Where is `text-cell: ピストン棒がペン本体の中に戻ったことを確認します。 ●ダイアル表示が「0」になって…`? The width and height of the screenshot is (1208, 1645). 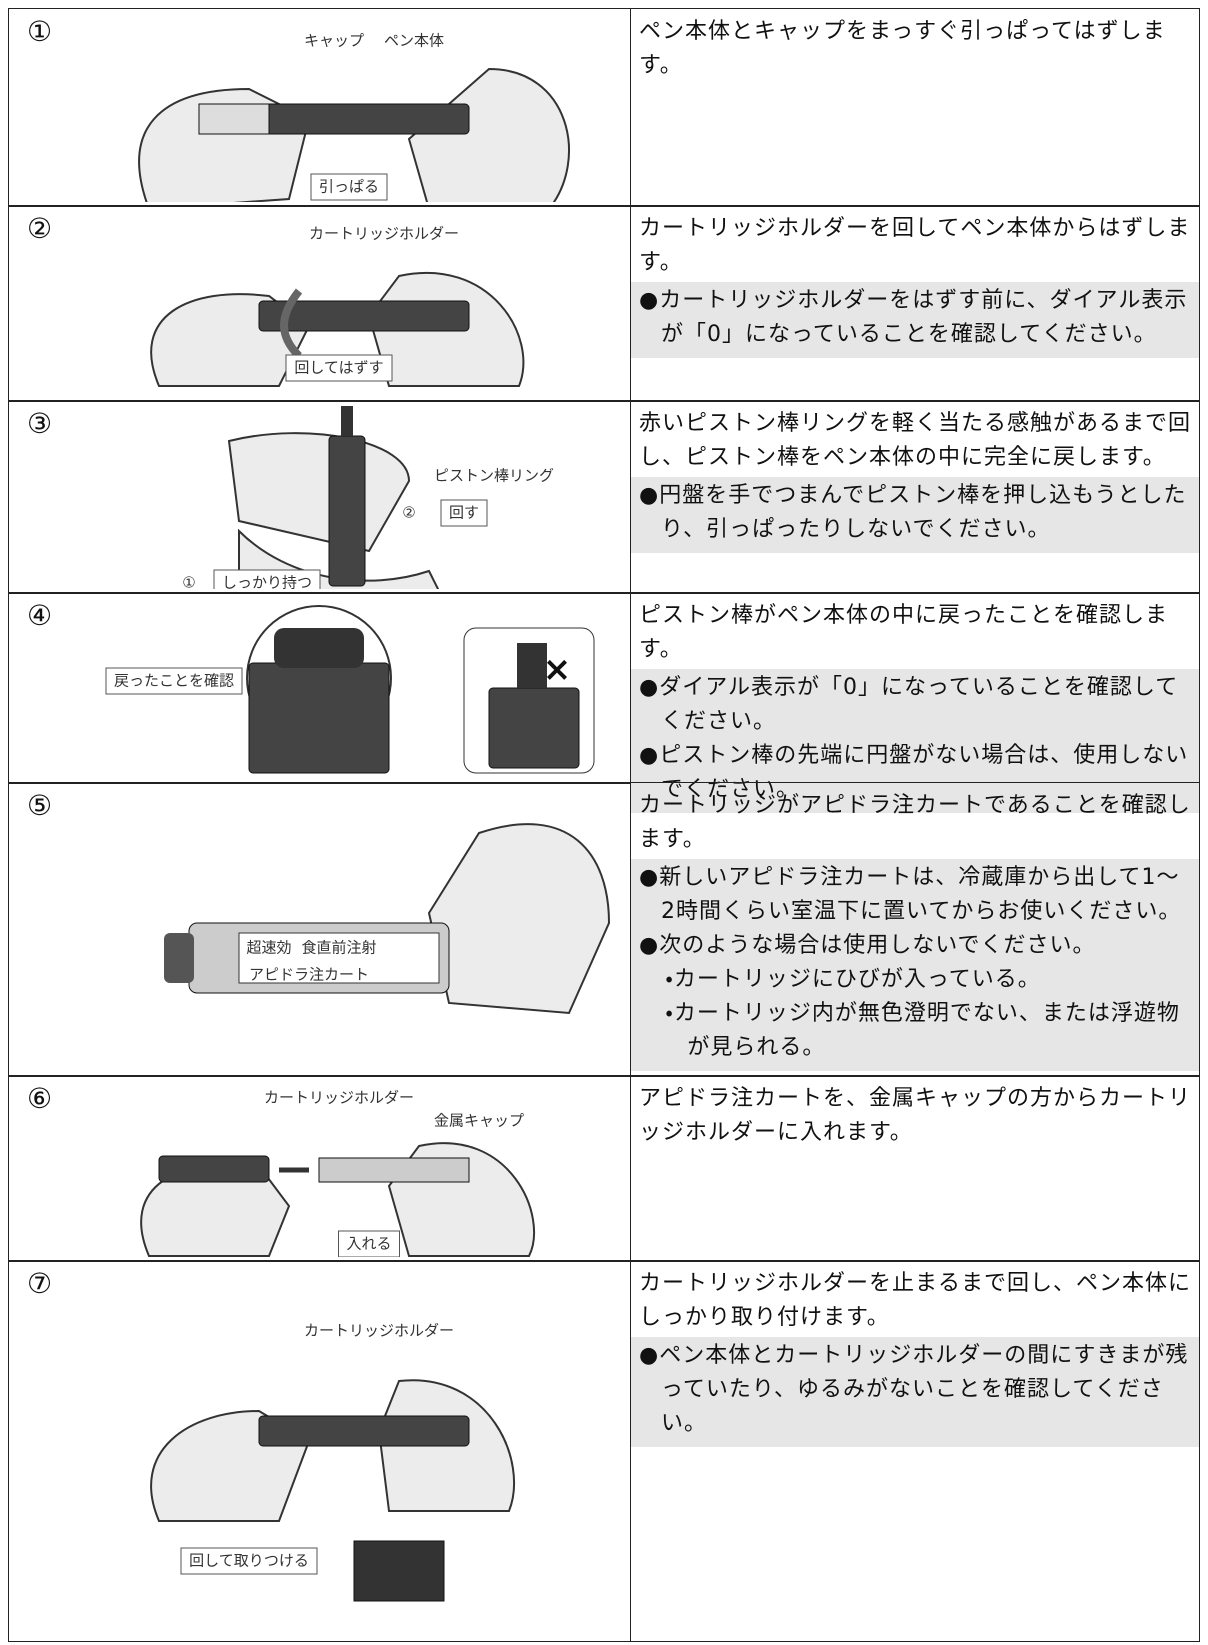
text-cell: ピストン棒がペン本体の中に戻ったことを確認します。 ●ダイアル表示が「0」になって… is located at coordinates (915, 702).